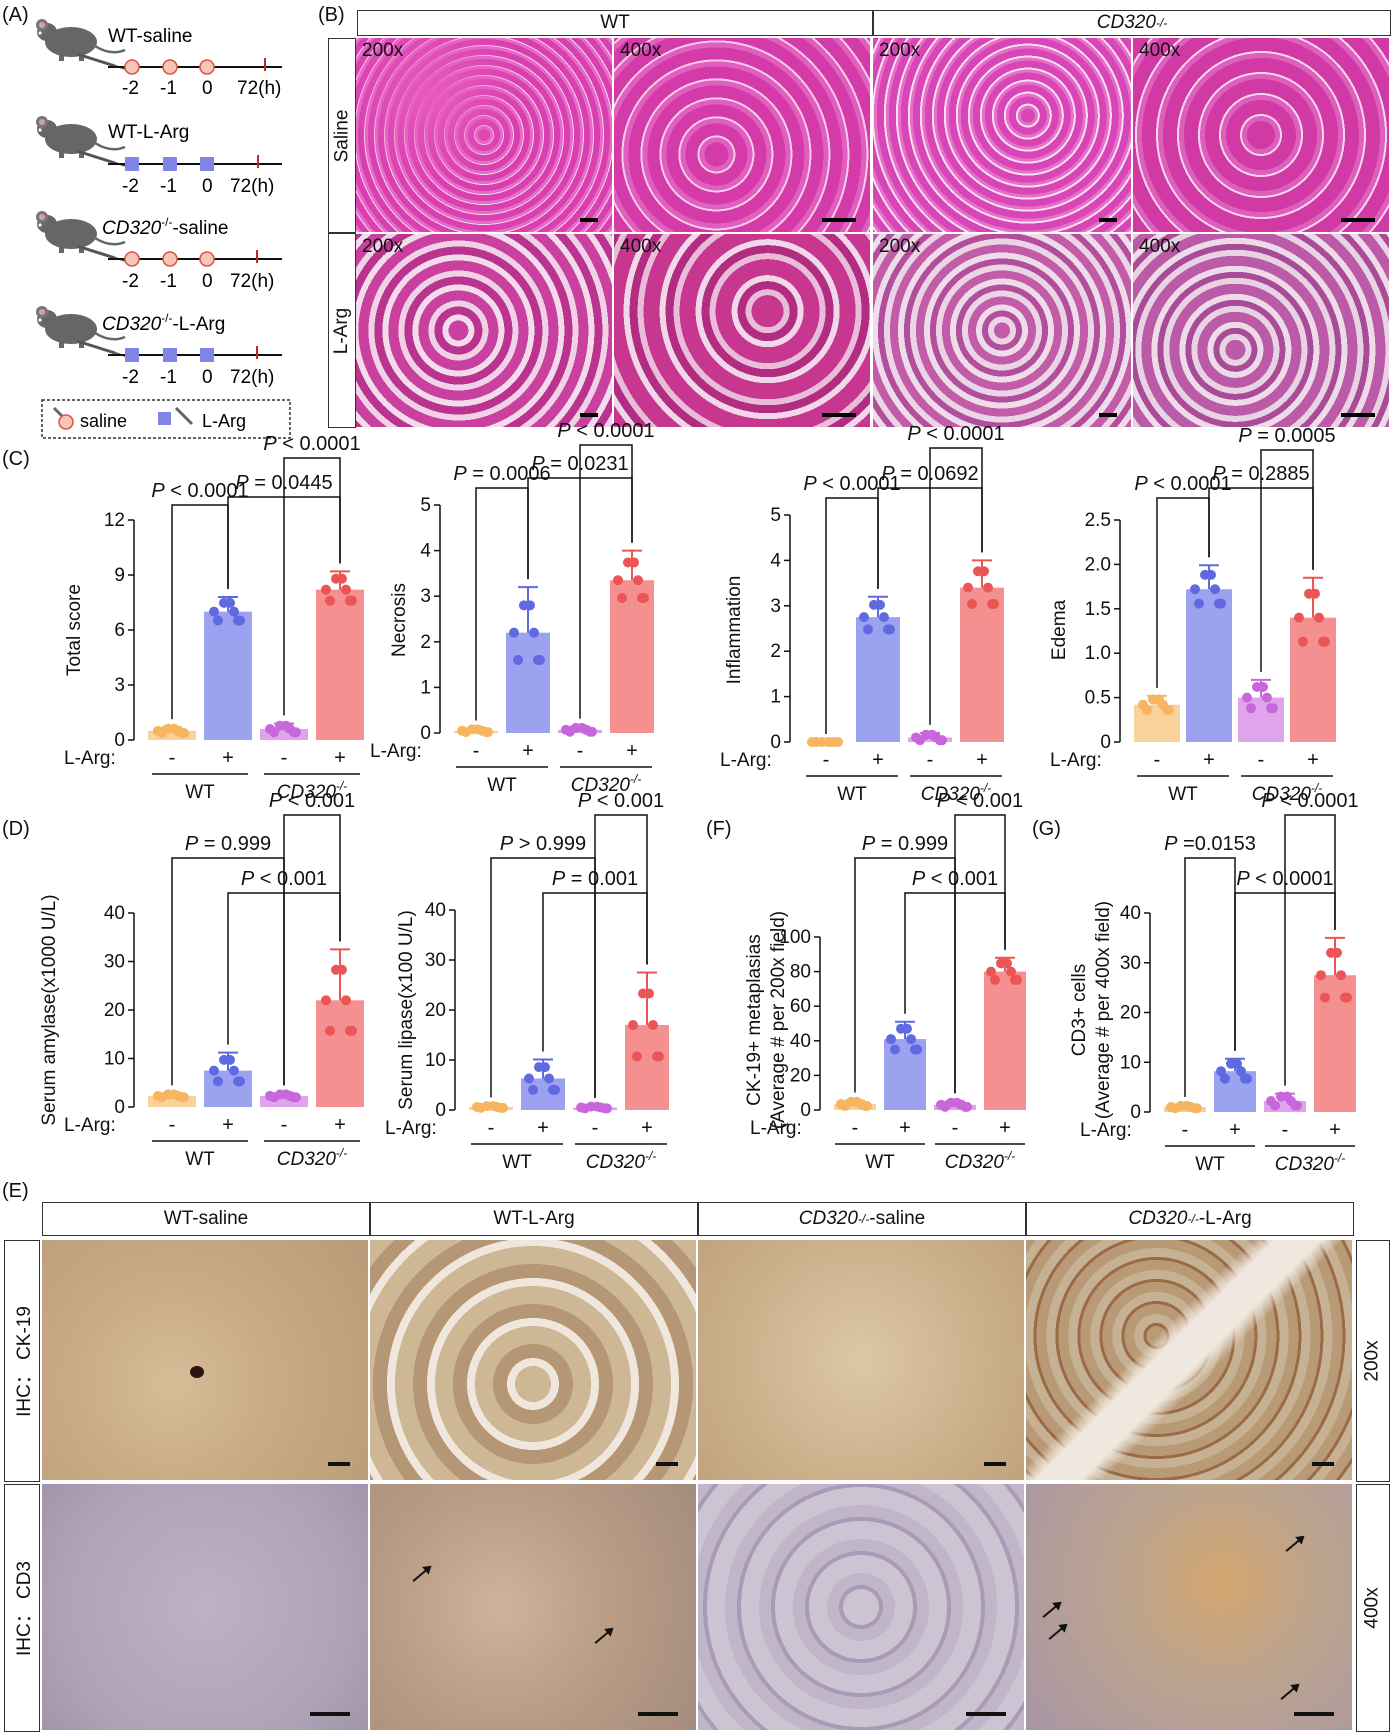  Describe the element at coordinates (533, 1360) in the screenshot. I see `ihc-ck19-wt-larg` at that location.